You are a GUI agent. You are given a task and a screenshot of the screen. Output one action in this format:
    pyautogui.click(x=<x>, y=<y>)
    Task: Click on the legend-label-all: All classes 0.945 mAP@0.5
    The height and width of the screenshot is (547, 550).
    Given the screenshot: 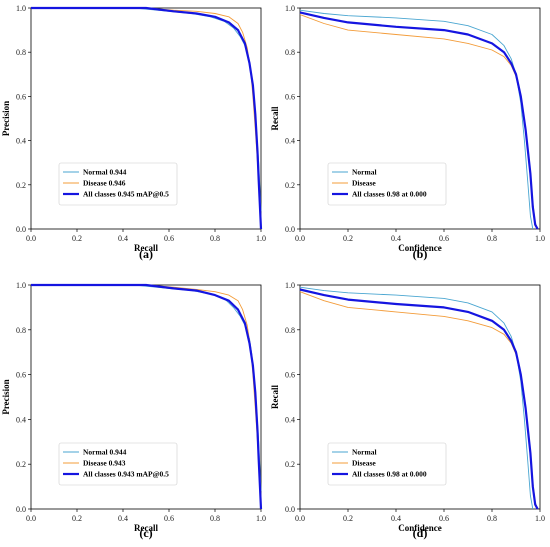 What is the action you would take?
    pyautogui.click(x=126, y=194)
    